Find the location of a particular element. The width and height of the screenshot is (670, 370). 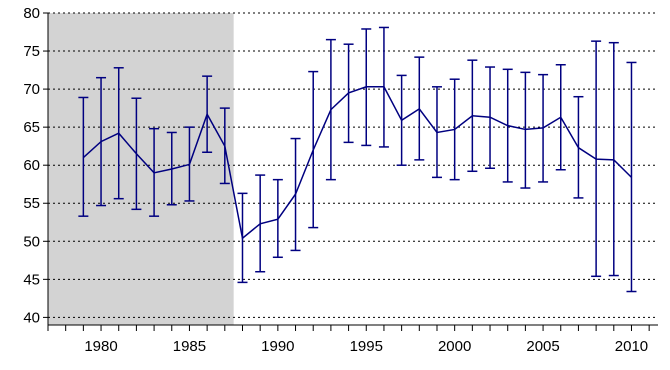

y-tick-label-45: 45 is located at coordinates (31, 279).